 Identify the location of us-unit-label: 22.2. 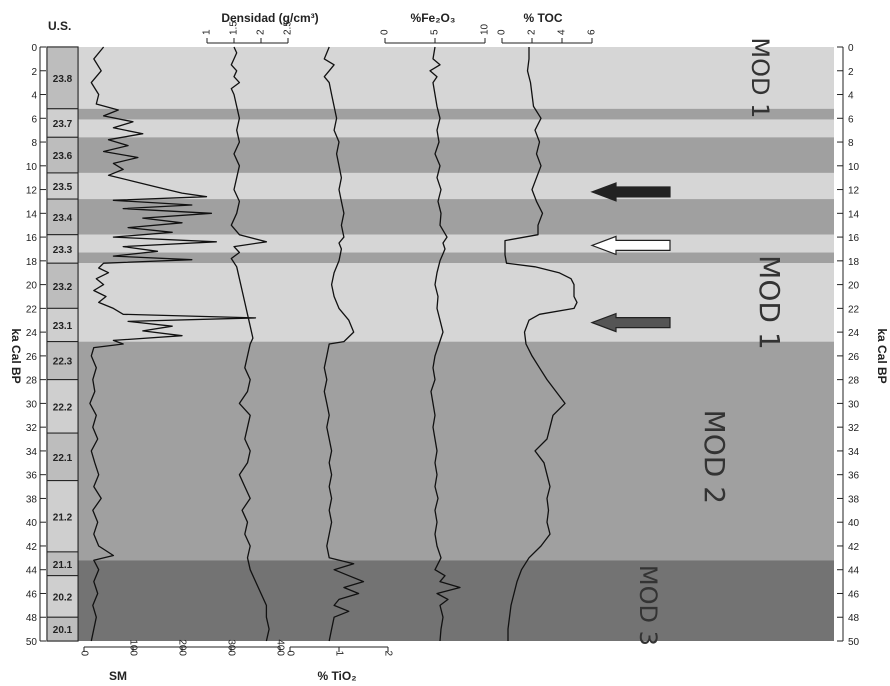
(63, 407).